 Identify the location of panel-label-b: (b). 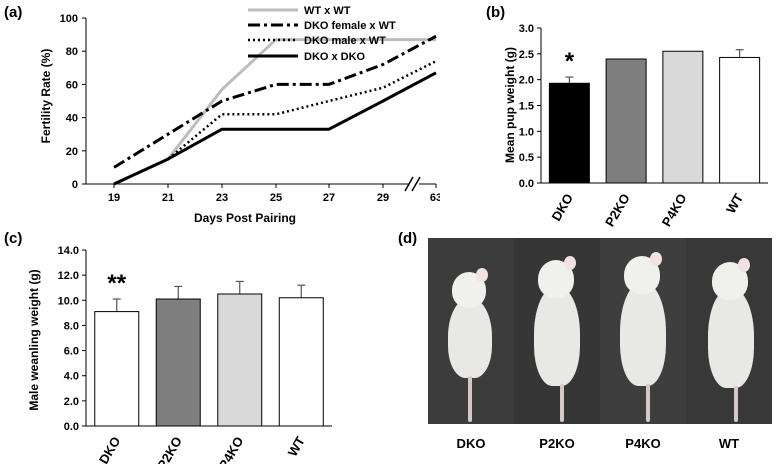
(496, 12).